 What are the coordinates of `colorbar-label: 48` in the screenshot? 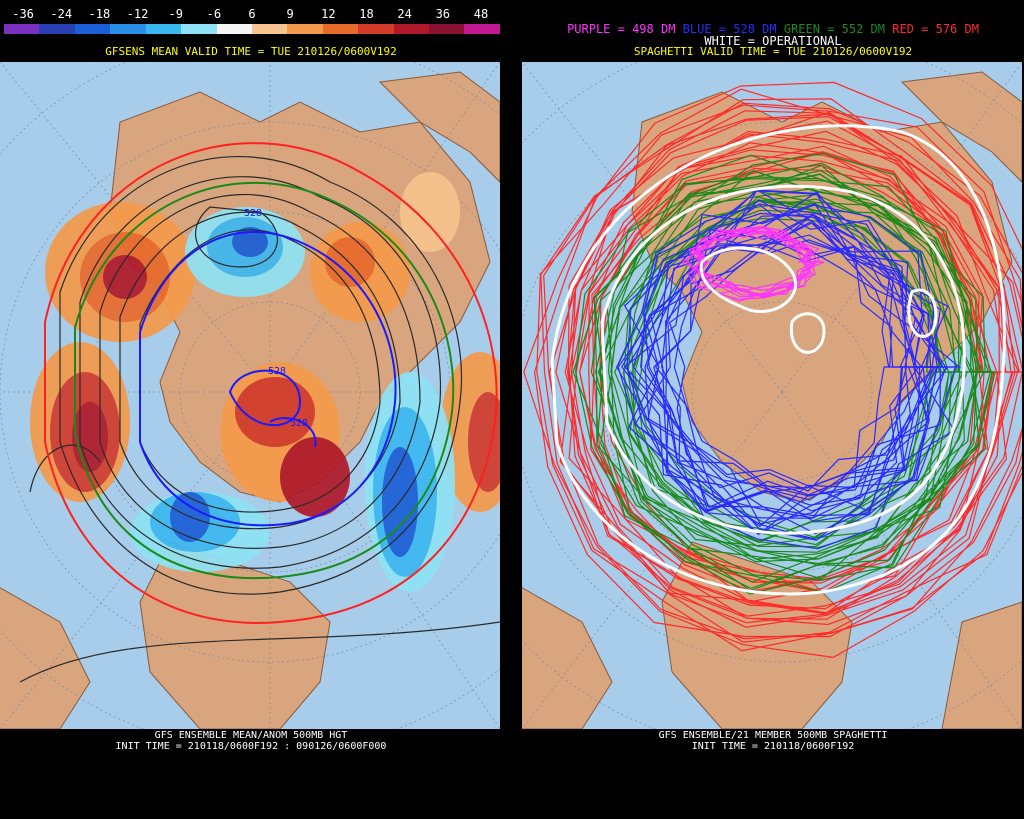 It's located at (481, 14).